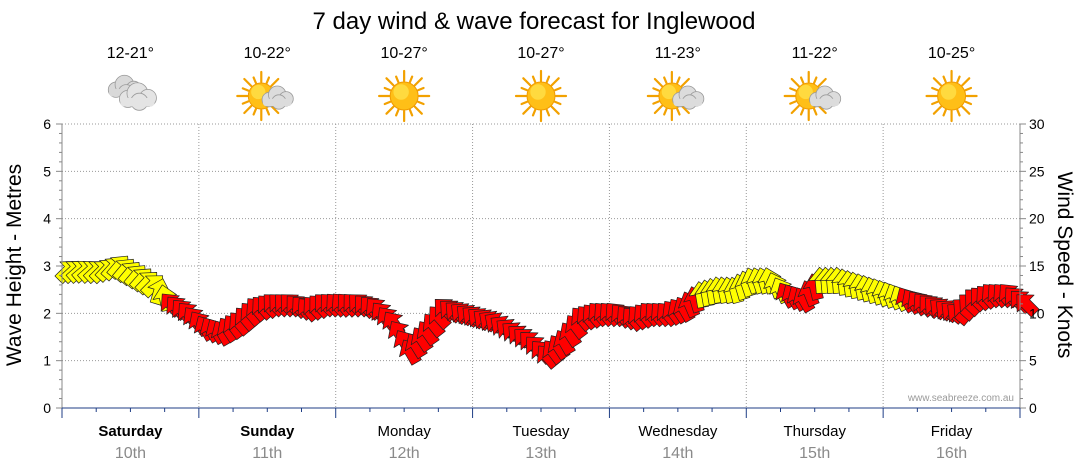 The width and height of the screenshot is (1080, 475). Describe the element at coordinates (130, 53) in the screenshot. I see `day-temperature: 12-21°` at that location.